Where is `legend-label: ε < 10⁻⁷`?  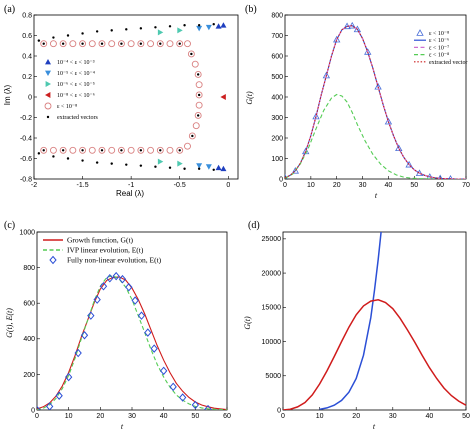 legend-label: ε < 10⁻⁷ is located at coordinates (439, 48).